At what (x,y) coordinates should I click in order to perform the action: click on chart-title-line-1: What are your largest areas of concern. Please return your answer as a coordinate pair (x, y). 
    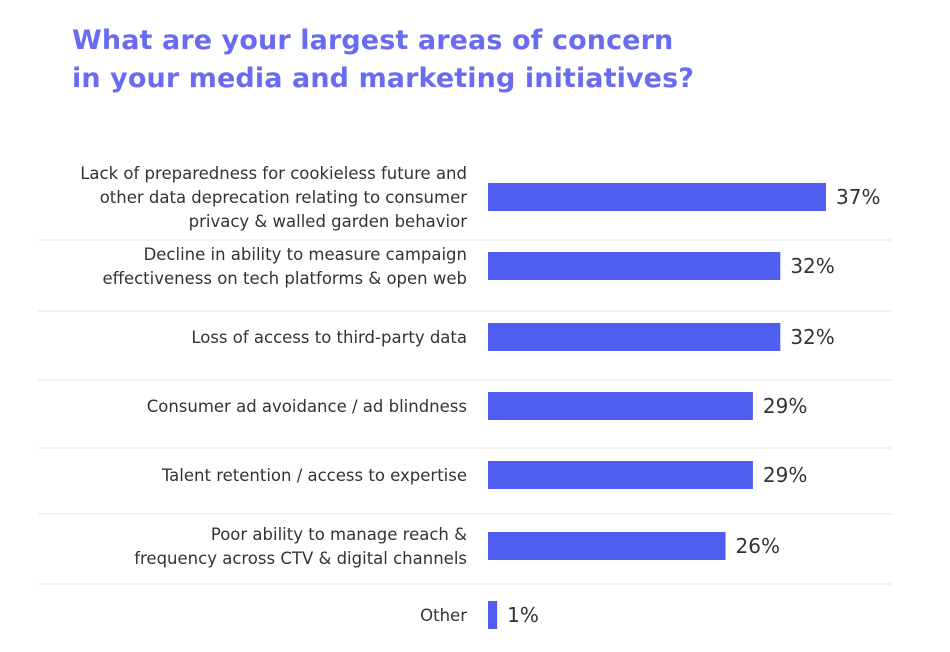
    Looking at the image, I should click on (373, 40).